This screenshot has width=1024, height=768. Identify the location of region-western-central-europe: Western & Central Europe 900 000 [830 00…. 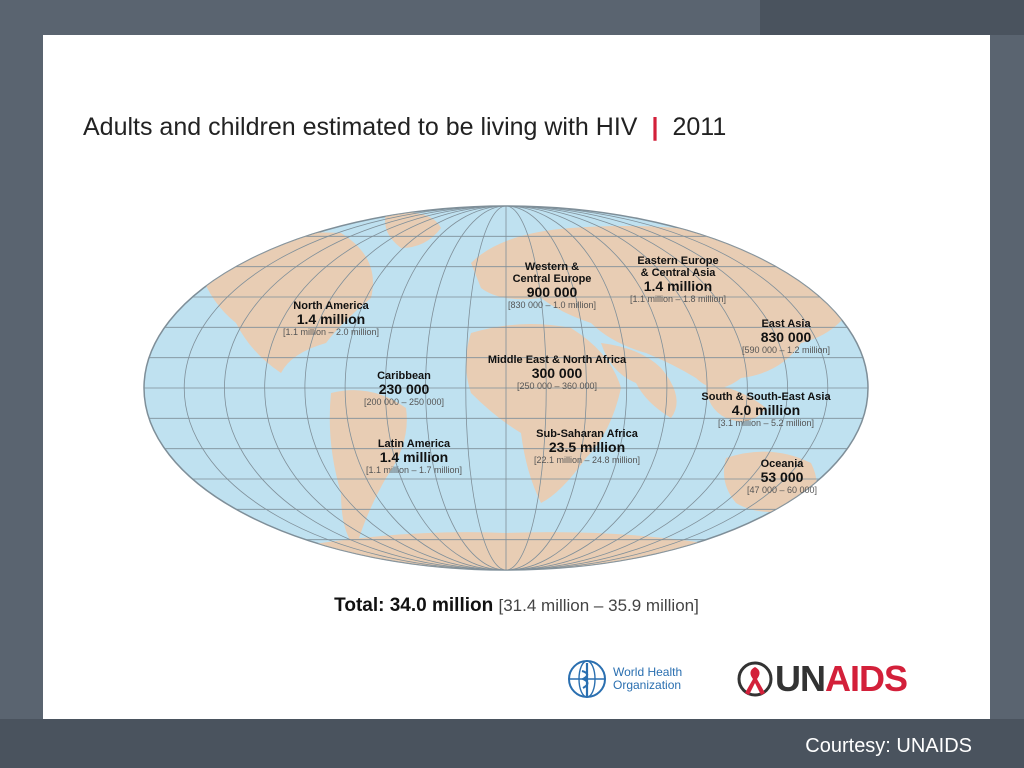
(552, 286).